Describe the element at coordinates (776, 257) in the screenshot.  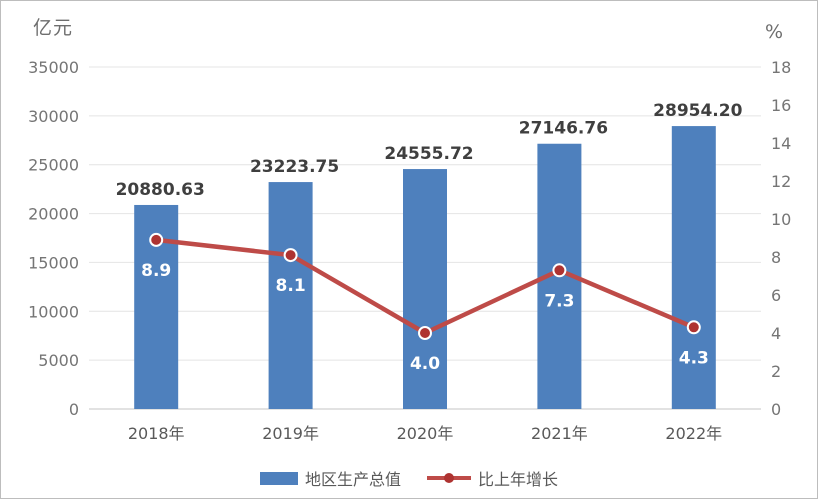
I see `right-axis-tick-label: 8` at that location.